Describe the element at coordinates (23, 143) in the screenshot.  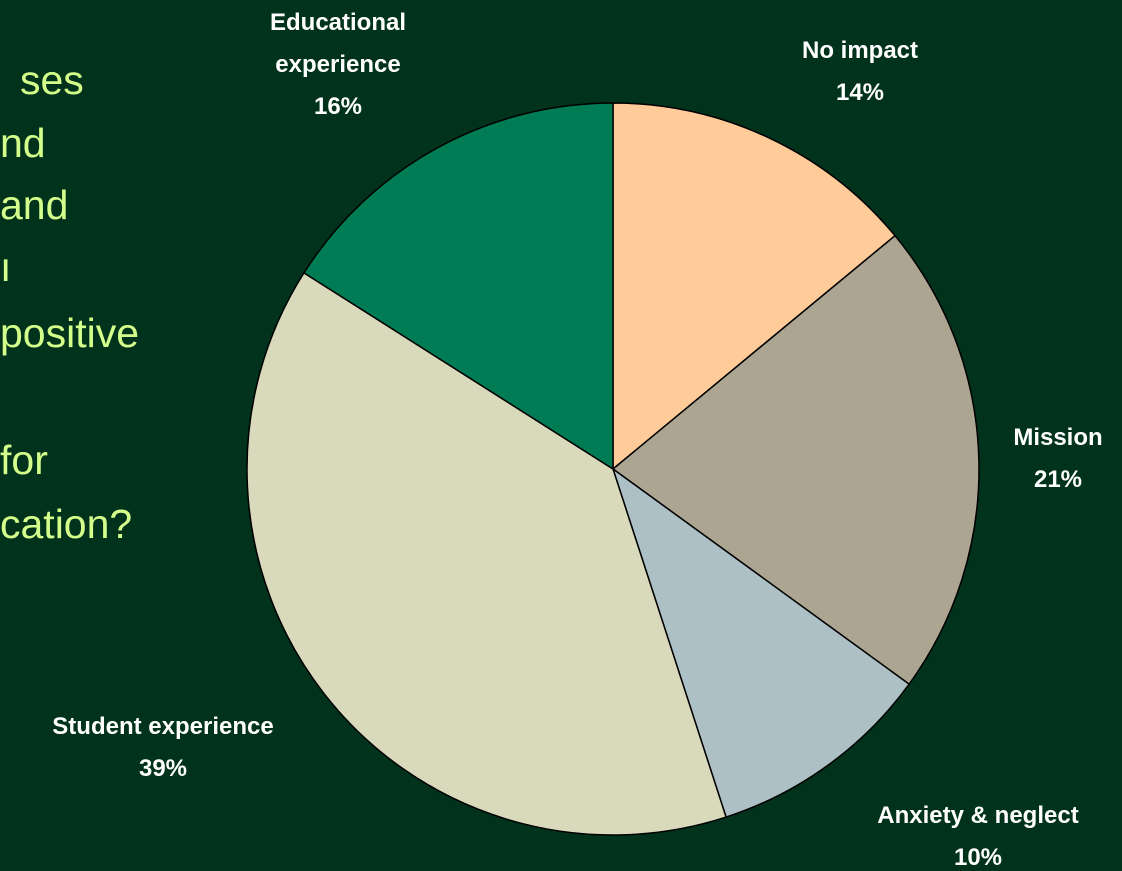
I see `background-text-line: nd` at that location.